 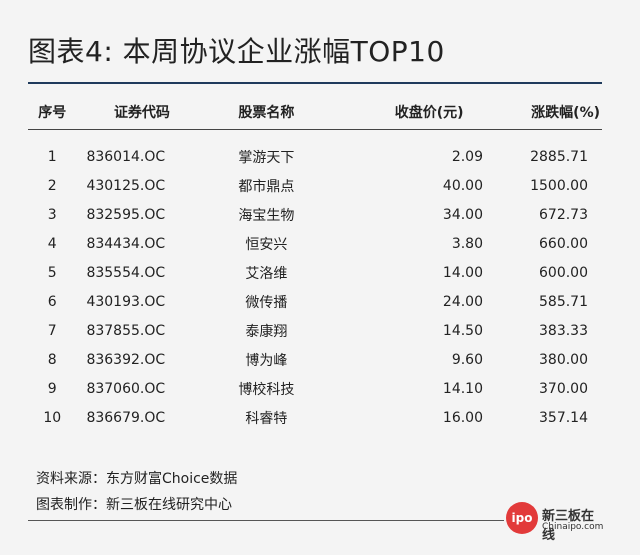 I want to click on cell-change: 370.00, so click(x=563, y=388).